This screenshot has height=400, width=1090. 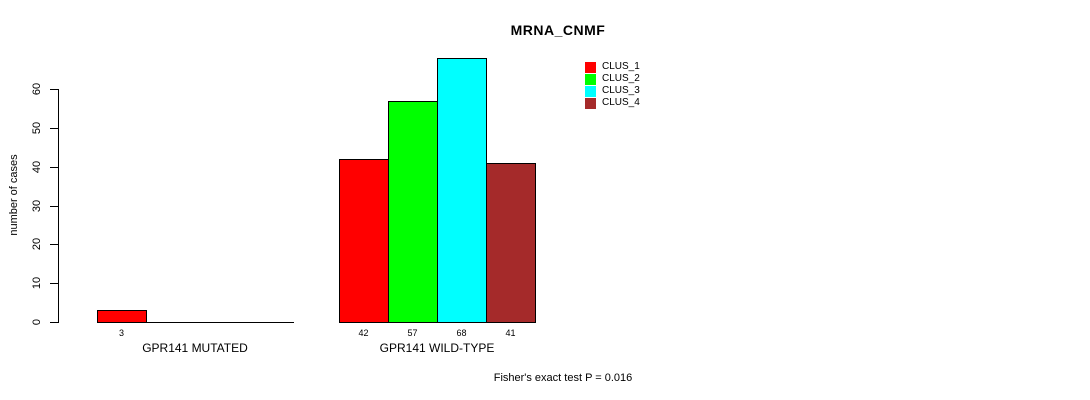 I want to click on legend-row: CLUS_4, so click(x=612, y=103).